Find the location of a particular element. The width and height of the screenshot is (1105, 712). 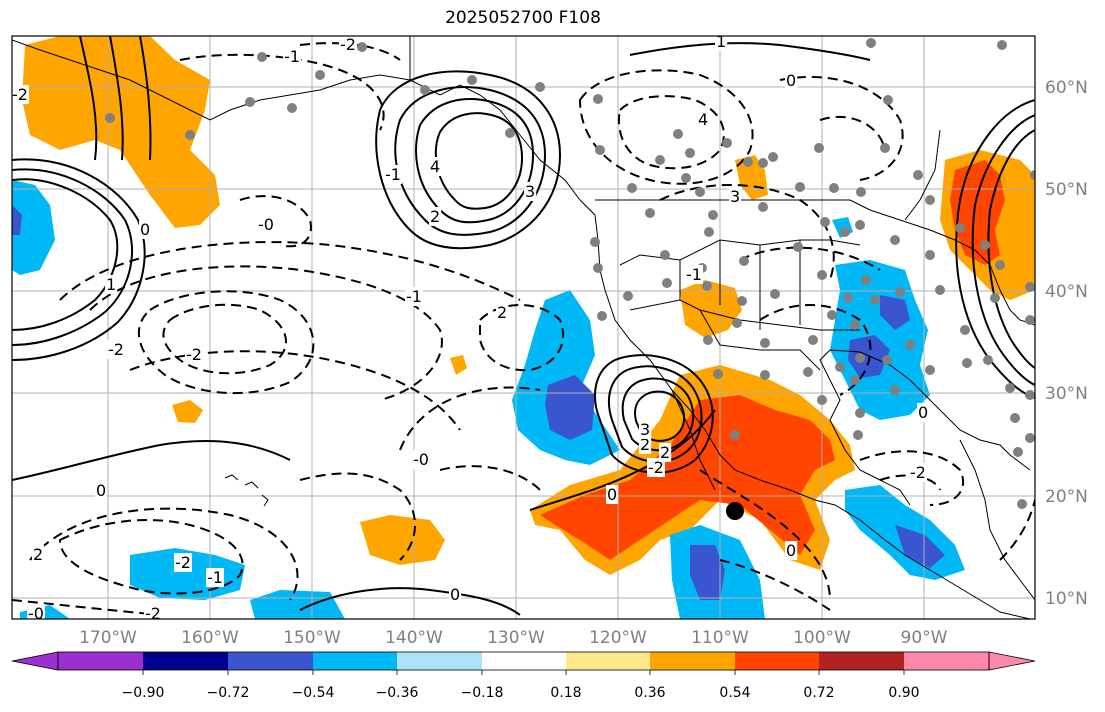

colorbar-tick: −0.72 is located at coordinates (228, 693).